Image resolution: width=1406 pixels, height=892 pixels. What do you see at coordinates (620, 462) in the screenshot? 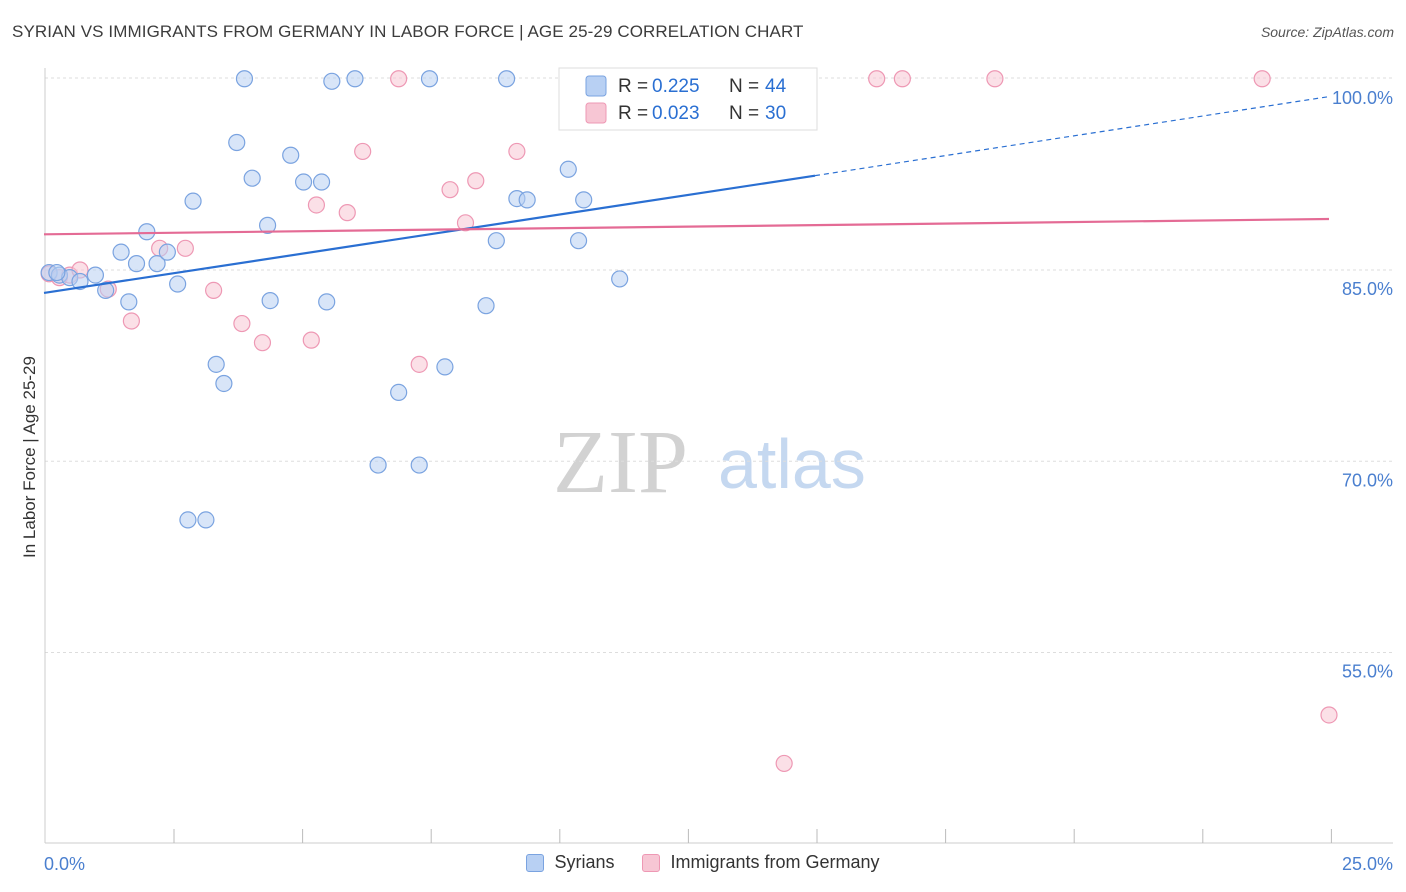
I see `watermark-zip: ZIP` at bounding box center [620, 462].